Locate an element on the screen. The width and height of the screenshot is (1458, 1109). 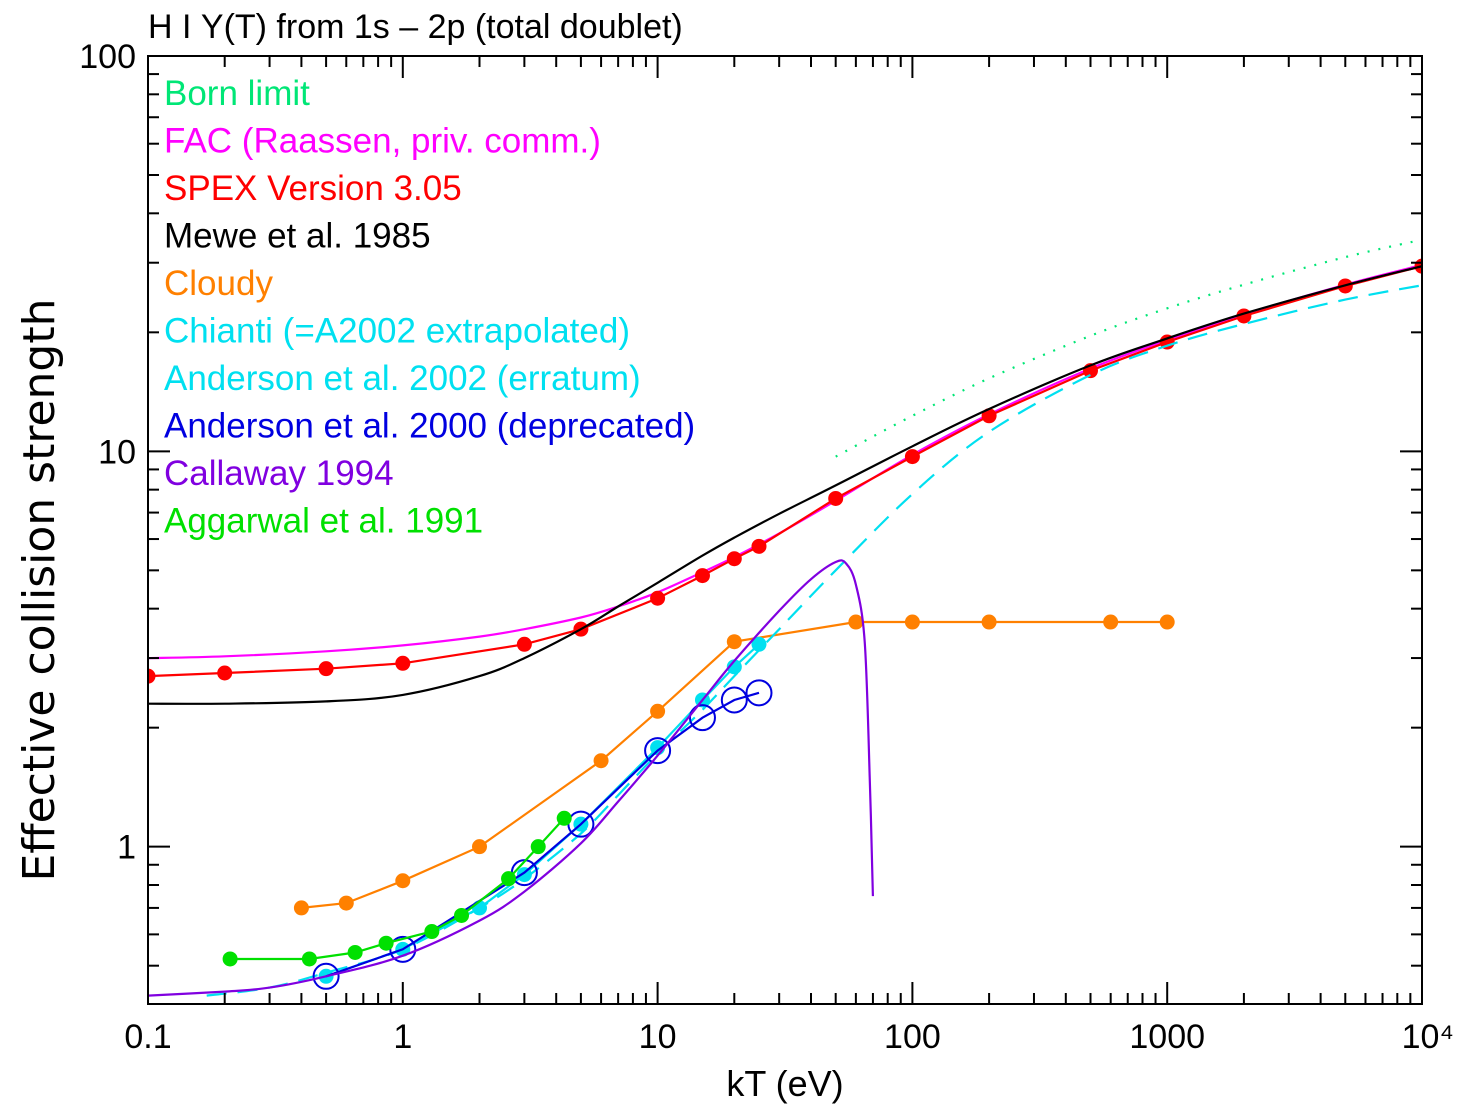
x-axis-label: kT (eV) is located at coordinates (784, 1083).